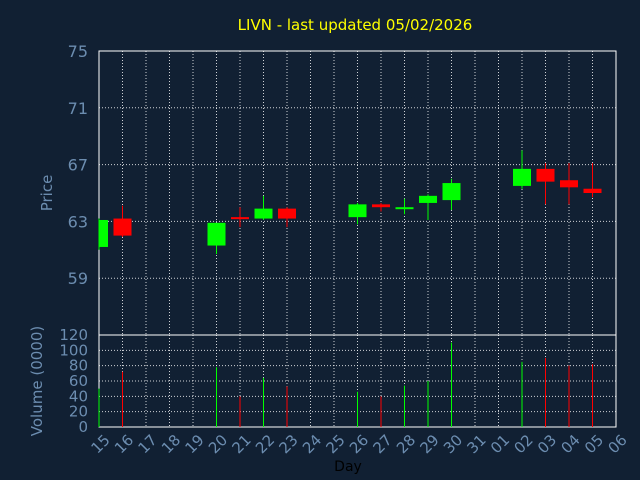  What do you see at coordinates (618, 444) in the screenshot?
I see `x-tick-label: 06` at bounding box center [618, 444].